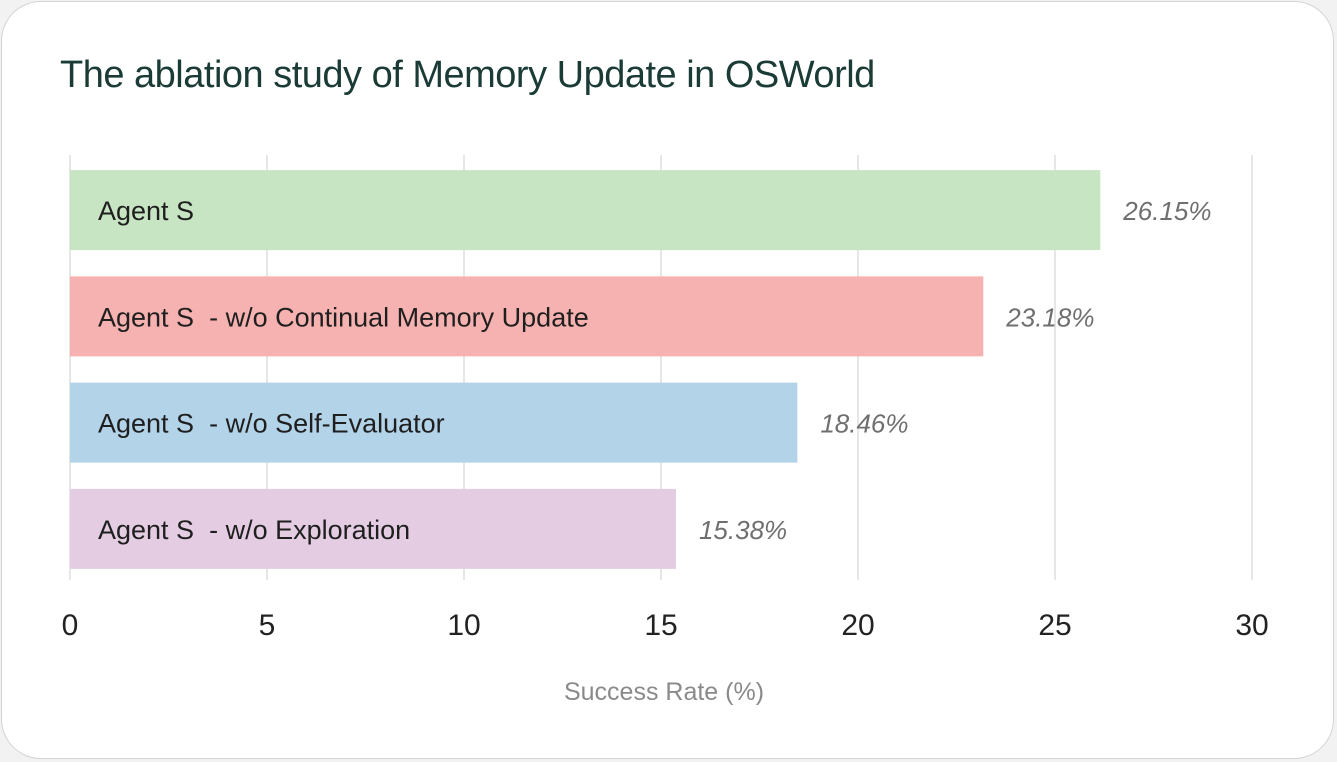  I want to click on x-tick-label: 25, so click(1054, 625).